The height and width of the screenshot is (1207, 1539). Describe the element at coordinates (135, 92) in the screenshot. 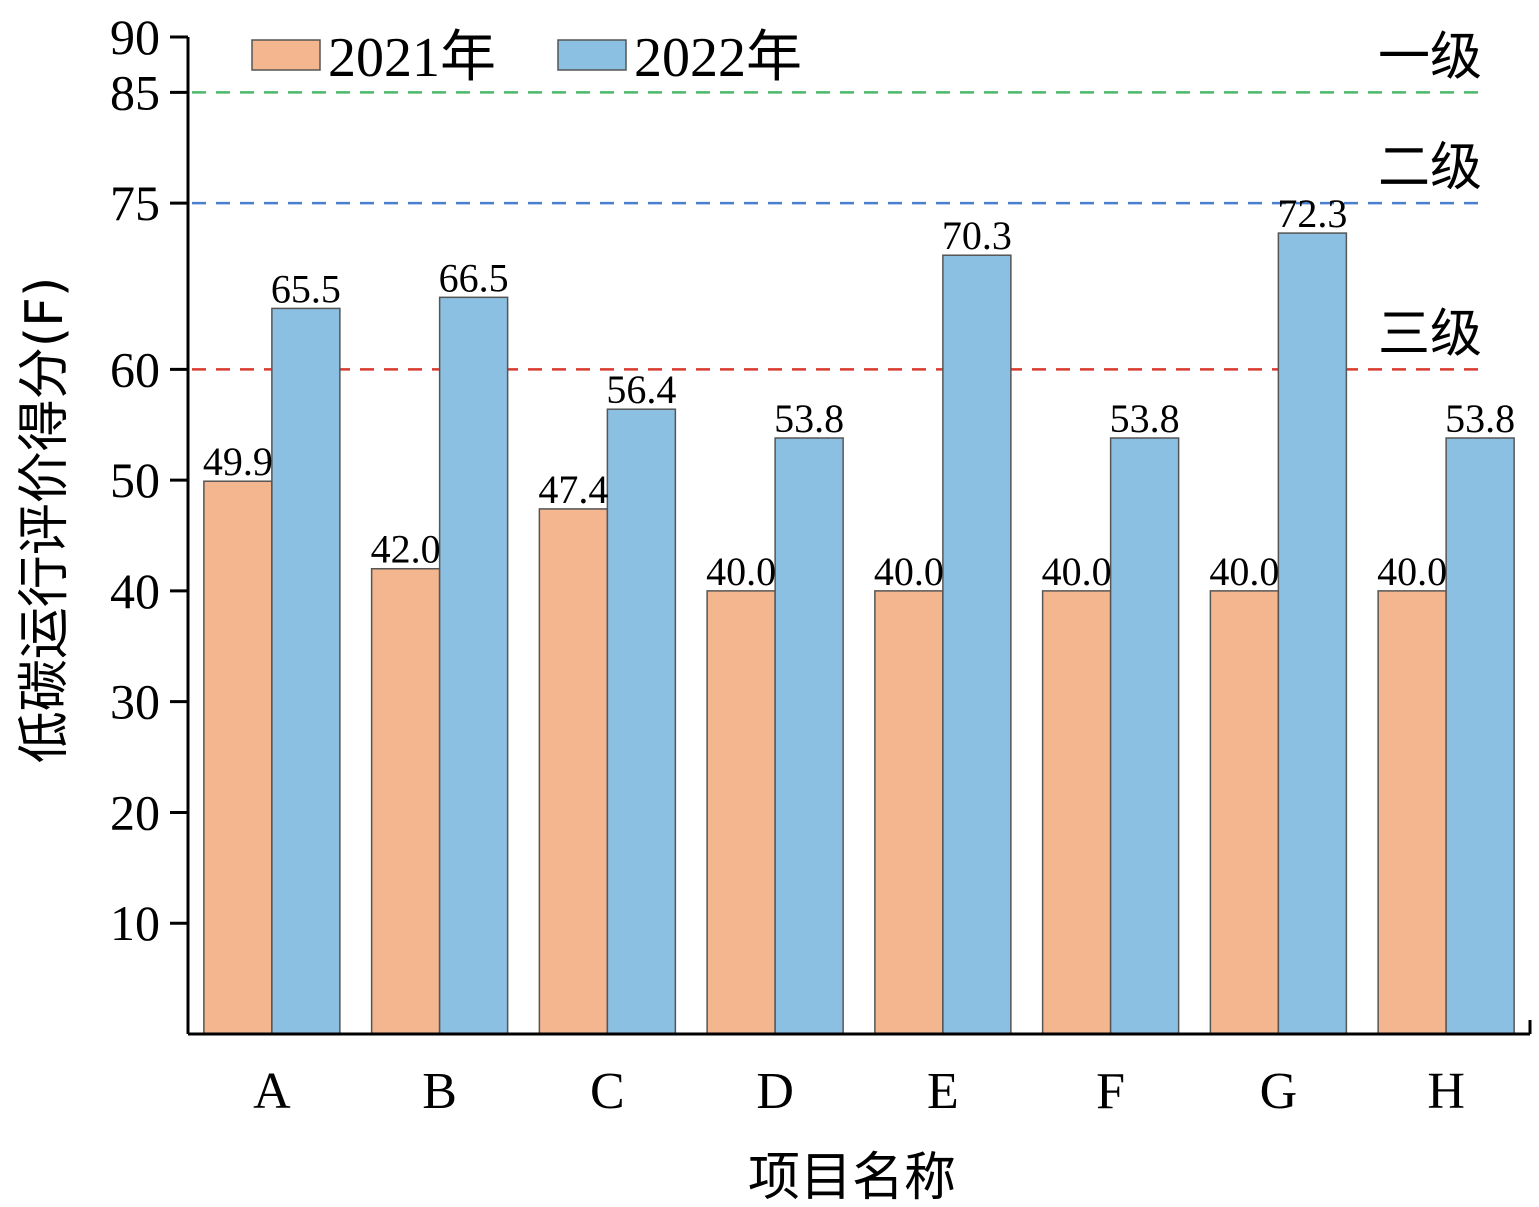

I see `y-tick-label: 85` at that location.